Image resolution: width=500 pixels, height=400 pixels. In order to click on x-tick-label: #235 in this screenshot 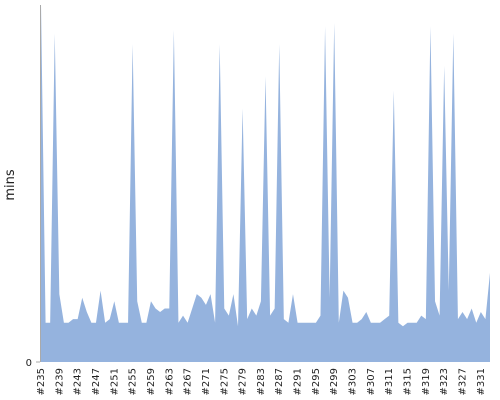, I will do `click(41, 381)`.